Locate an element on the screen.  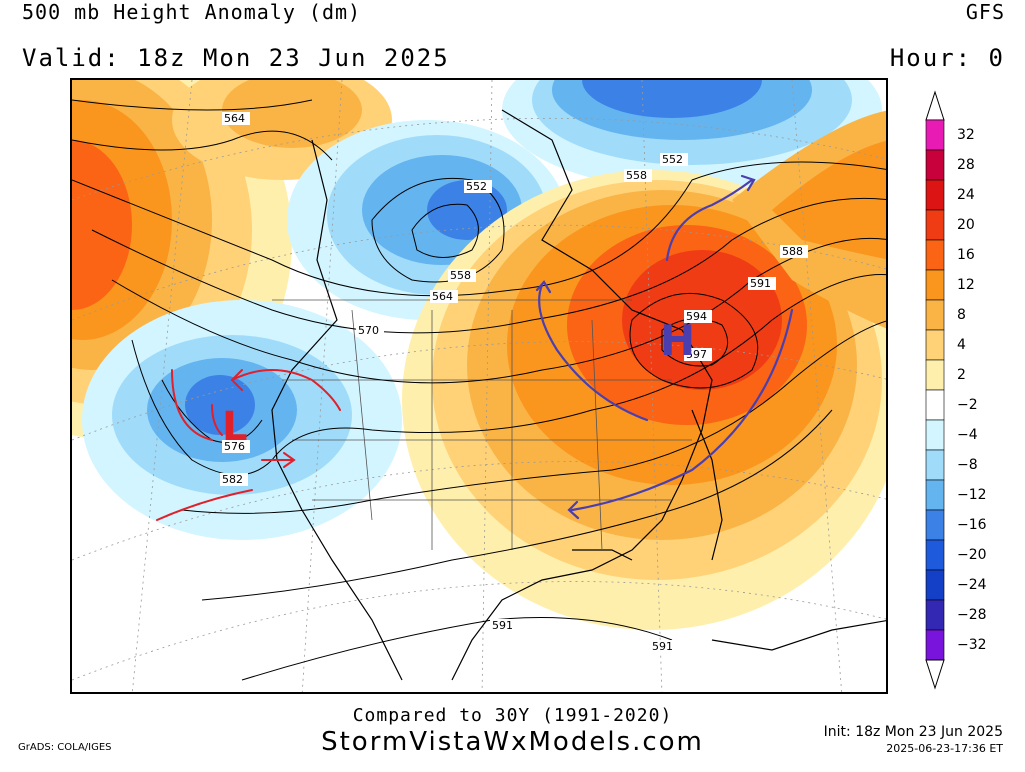
colorbar-tick-label: 2 is located at coordinates (961, 375).